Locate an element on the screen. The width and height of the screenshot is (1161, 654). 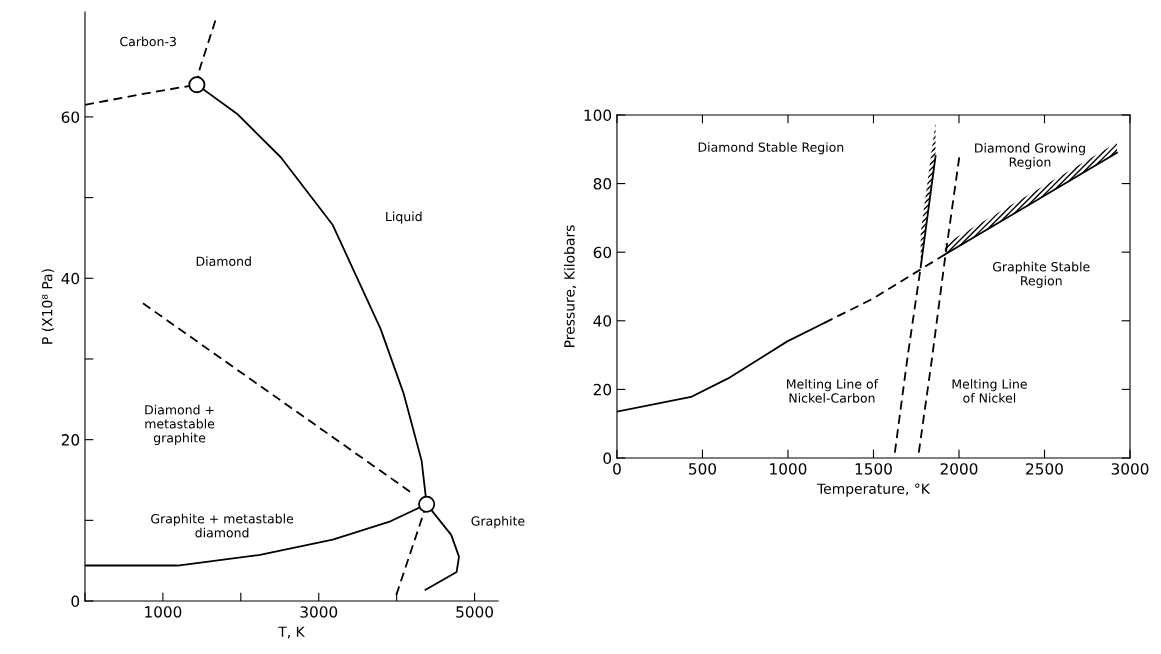
annotation: Melting Line of Nickel is located at coordinates (989, 391).